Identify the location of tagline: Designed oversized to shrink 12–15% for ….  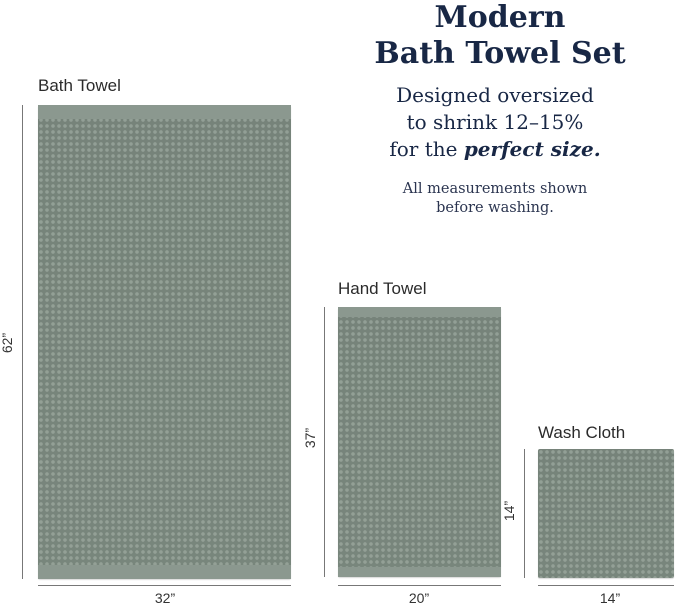
(495, 122).